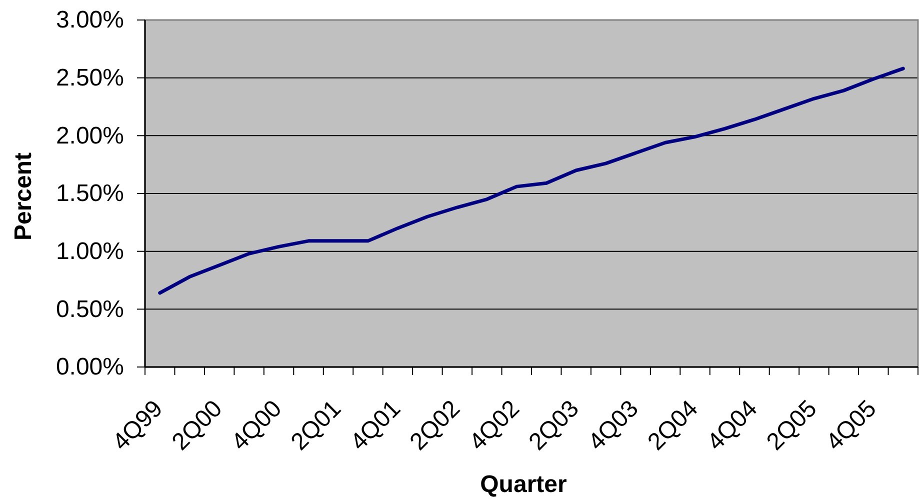 This screenshot has height=502, width=919. Describe the element at coordinates (90, 309) in the screenshot. I see `y-tick-label: 0.50%` at that location.